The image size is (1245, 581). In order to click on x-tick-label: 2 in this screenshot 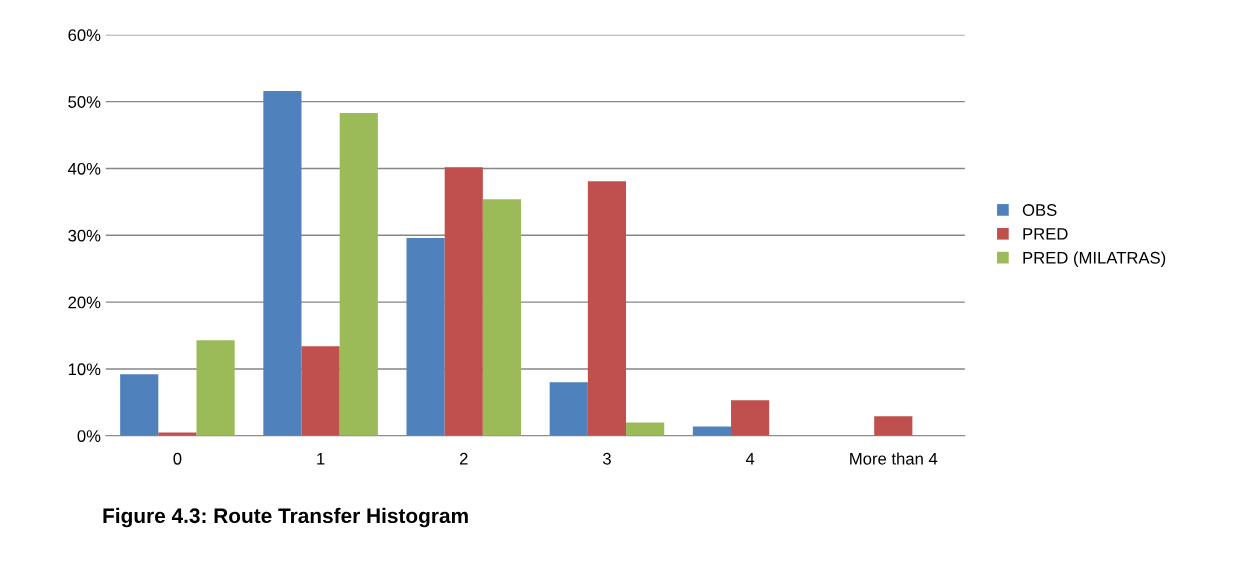, I will do `click(463, 458)`.